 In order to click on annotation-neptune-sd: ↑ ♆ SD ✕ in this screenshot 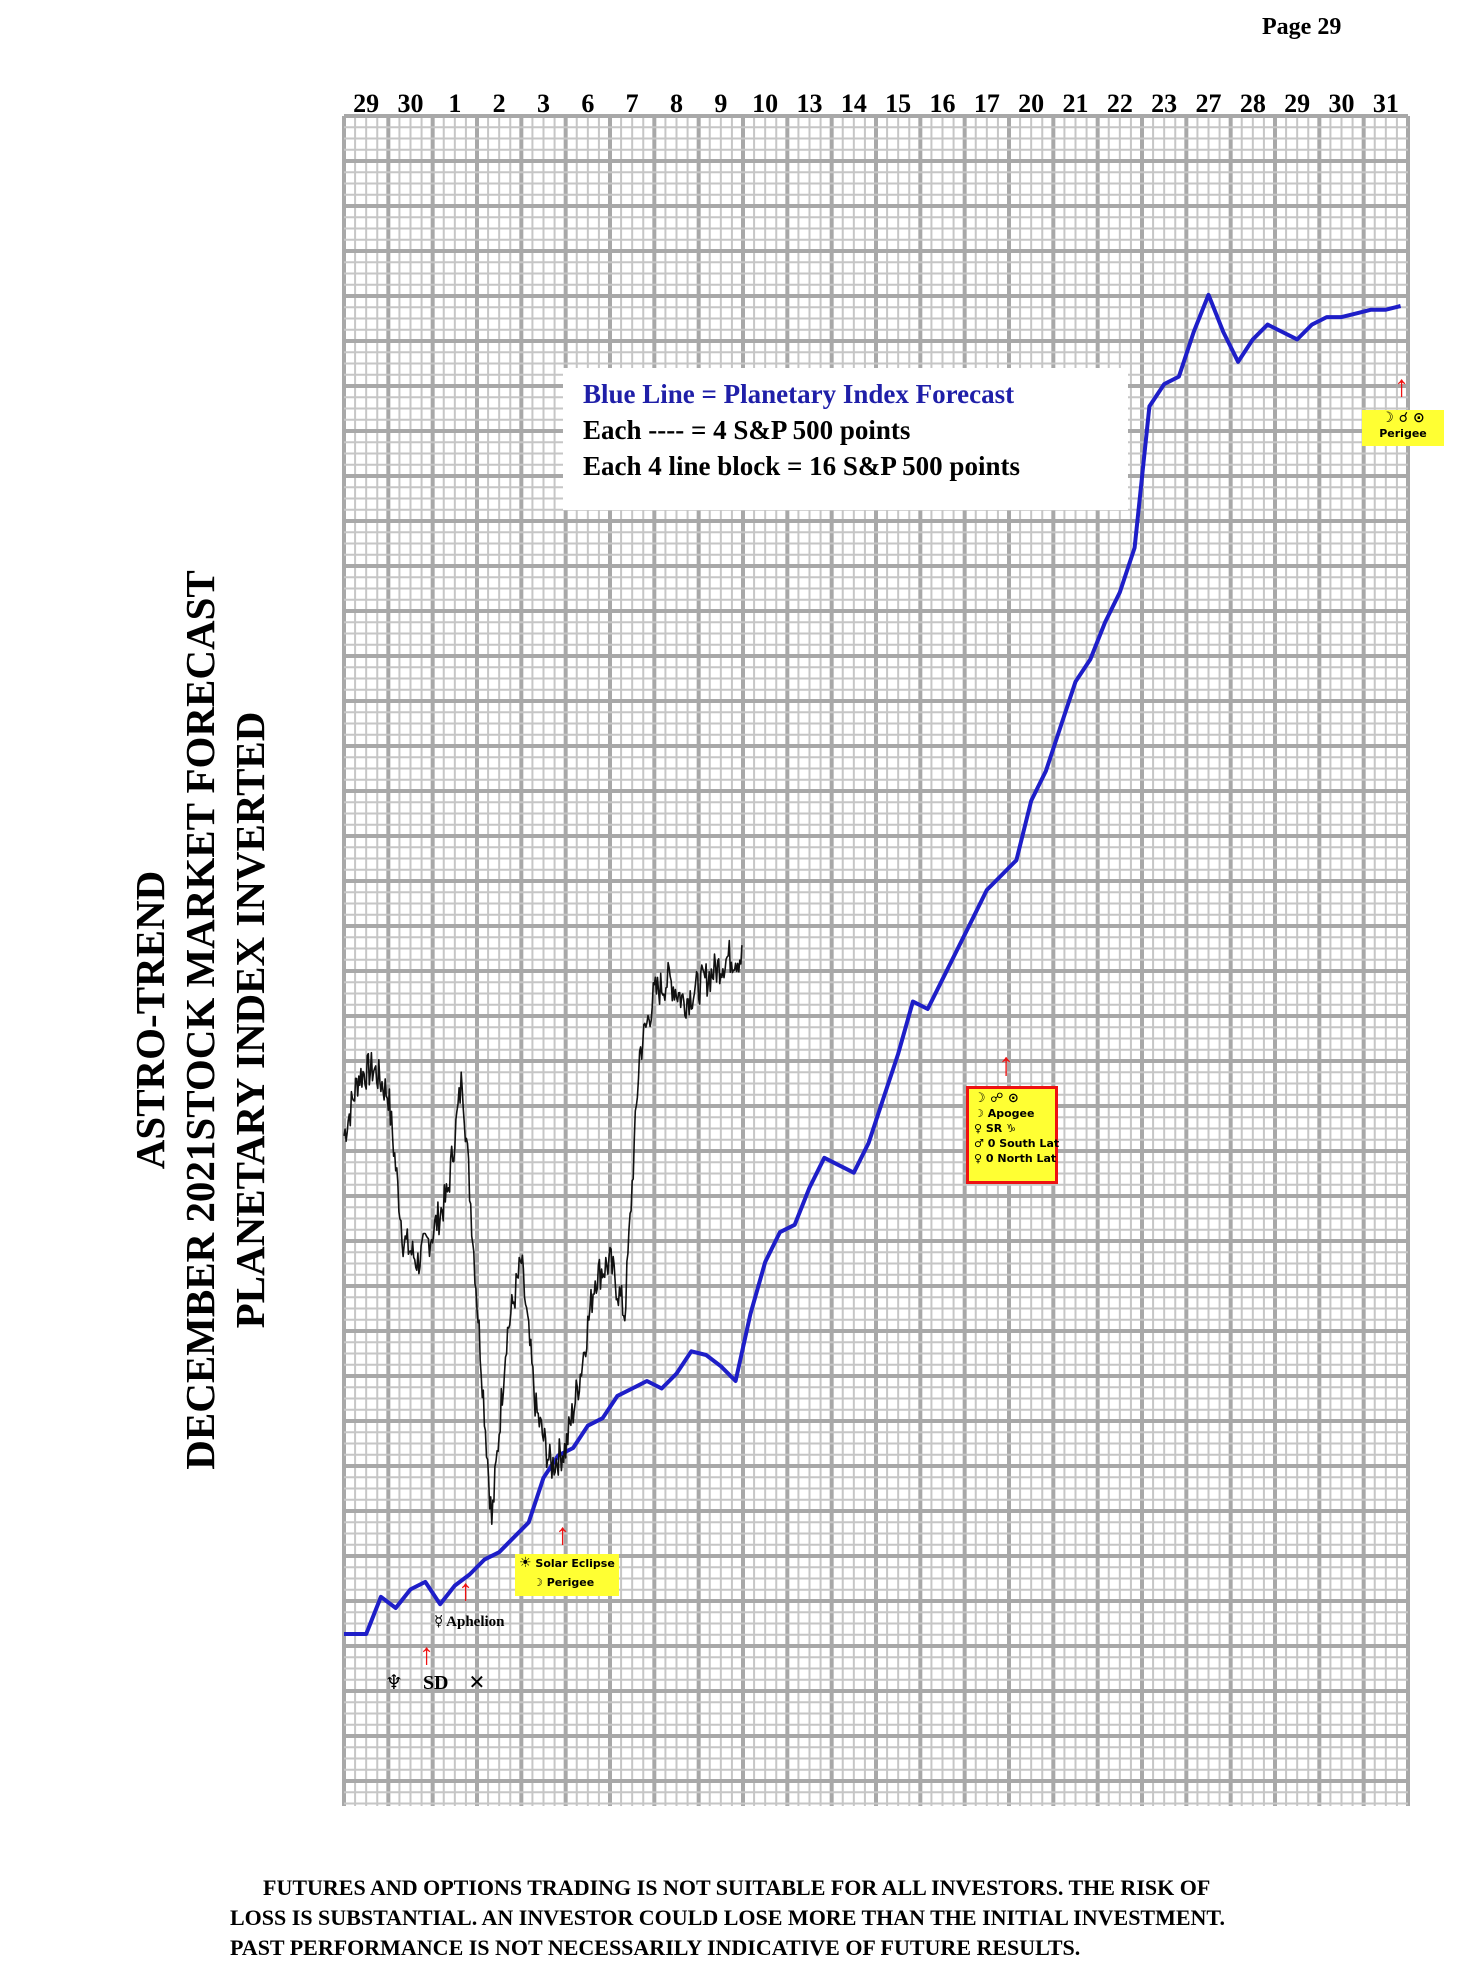, I will do `click(434, 1666)`.